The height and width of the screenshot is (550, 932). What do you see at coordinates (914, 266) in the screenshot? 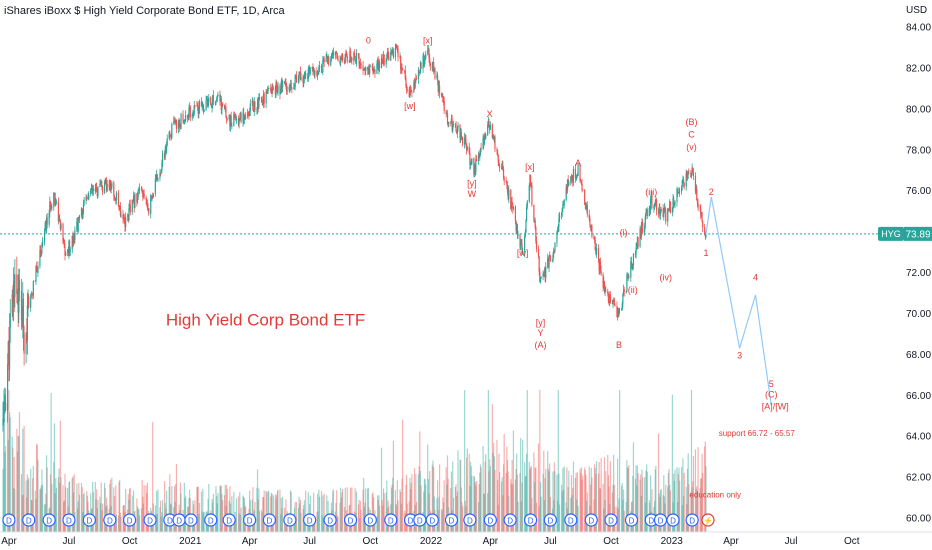
I see `price-axis-panel` at bounding box center [914, 266].